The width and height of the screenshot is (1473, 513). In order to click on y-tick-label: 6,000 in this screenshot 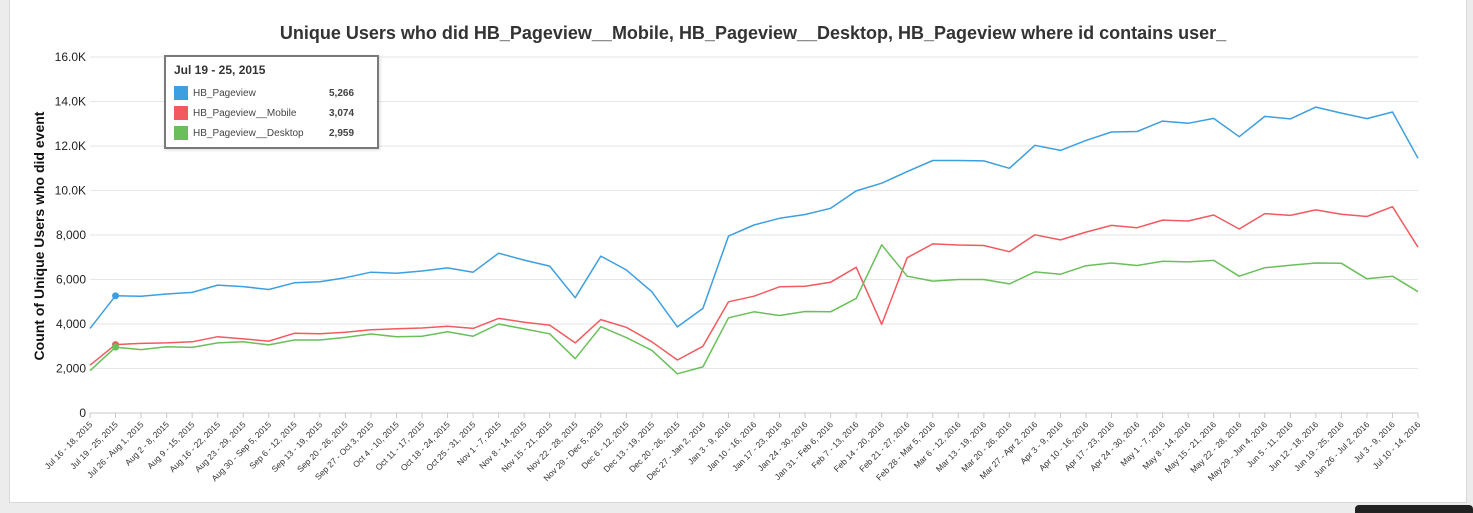, I will do `click(71, 280)`.